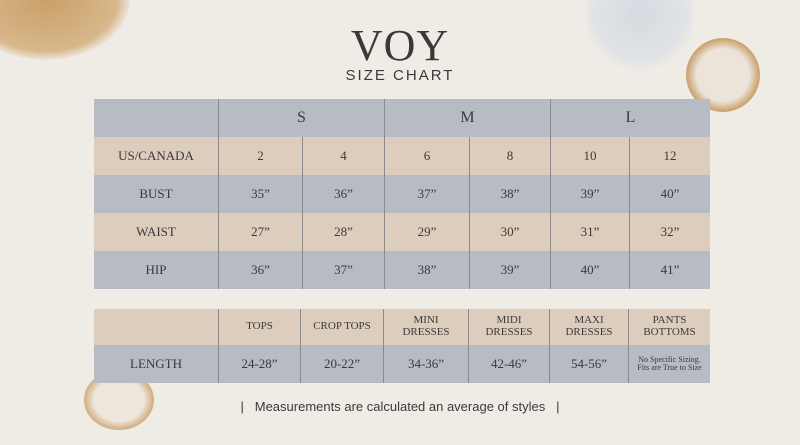  Describe the element at coordinates (259, 364) in the screenshot. I see `length-cell: 24-28”` at that location.